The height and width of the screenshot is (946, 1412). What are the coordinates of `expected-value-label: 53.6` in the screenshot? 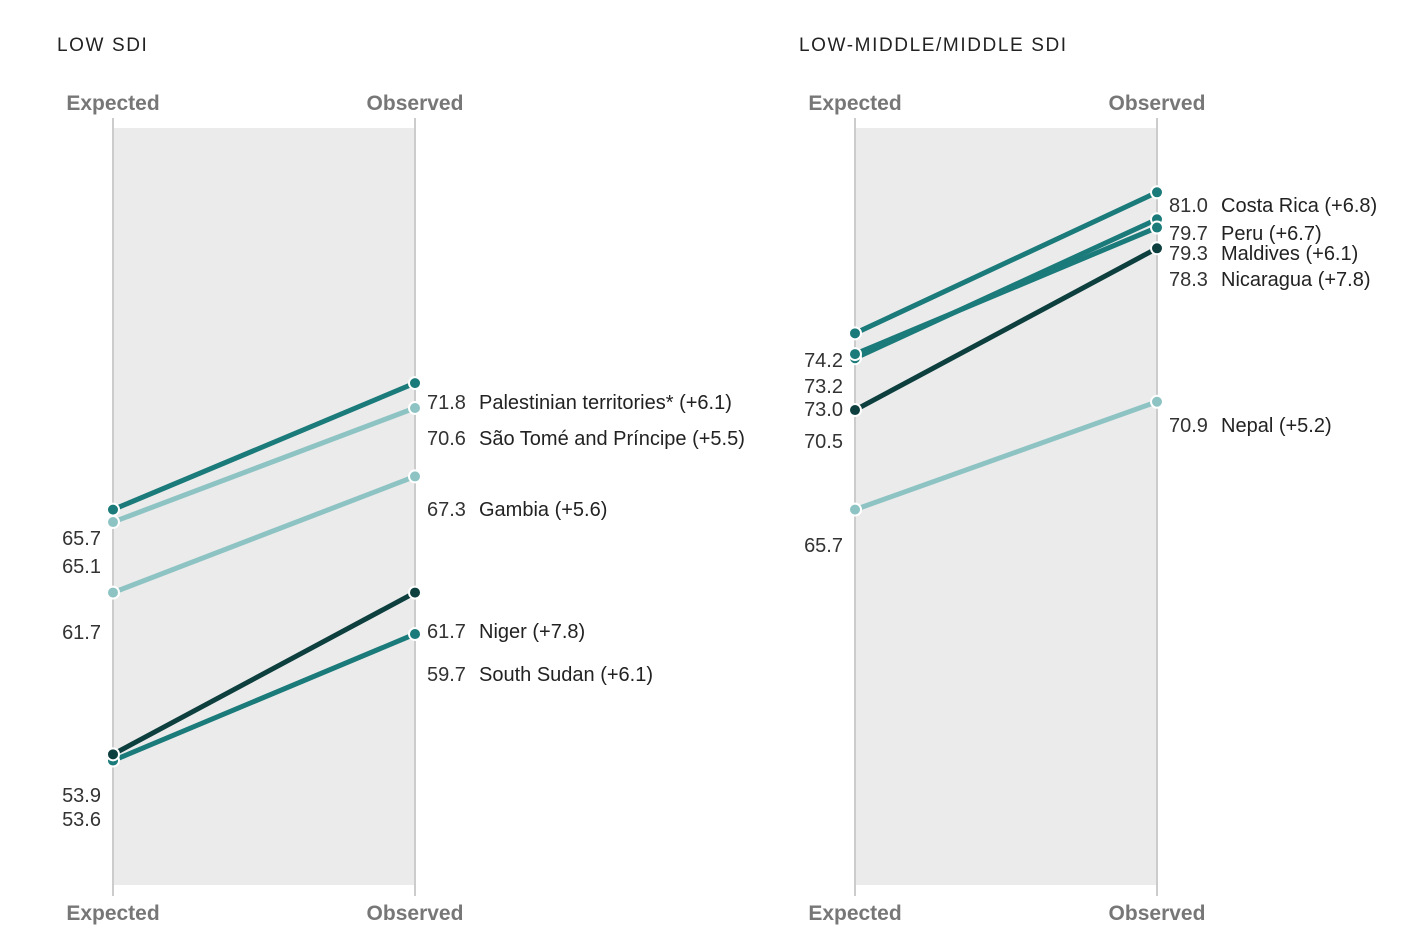 It's located at (81, 820).